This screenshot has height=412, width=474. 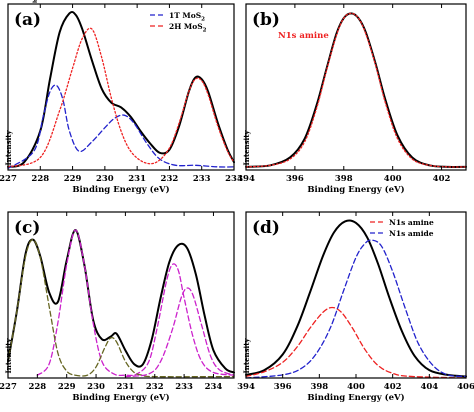 What do you see at coordinates (411, 222) in the screenshot?
I see `legend-label: N1s amine` at bounding box center [411, 222].